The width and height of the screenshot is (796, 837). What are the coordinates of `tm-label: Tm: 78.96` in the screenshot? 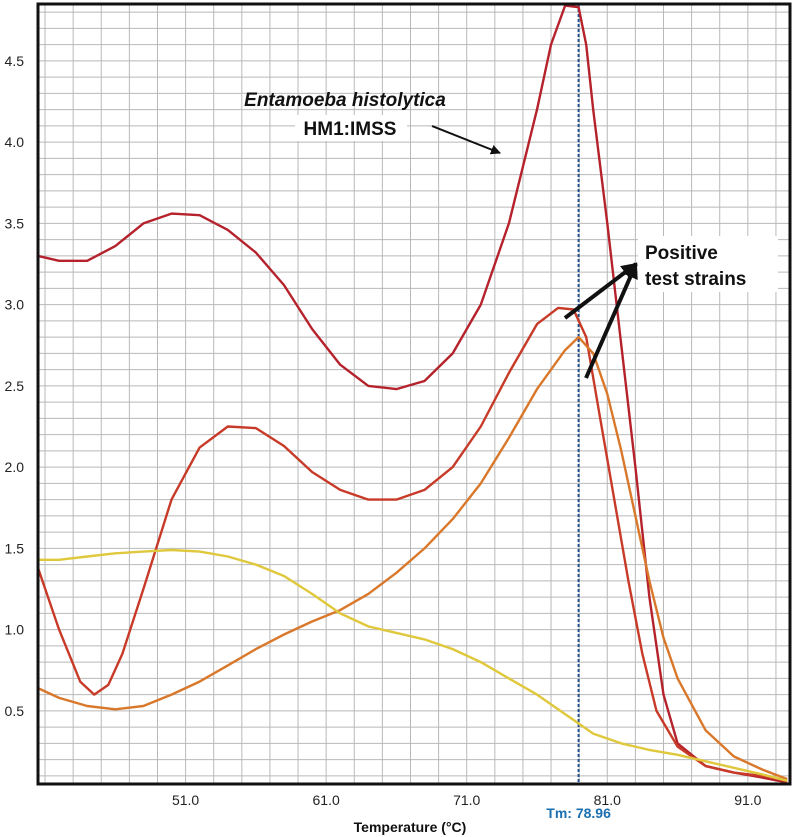 It's located at (578, 813).